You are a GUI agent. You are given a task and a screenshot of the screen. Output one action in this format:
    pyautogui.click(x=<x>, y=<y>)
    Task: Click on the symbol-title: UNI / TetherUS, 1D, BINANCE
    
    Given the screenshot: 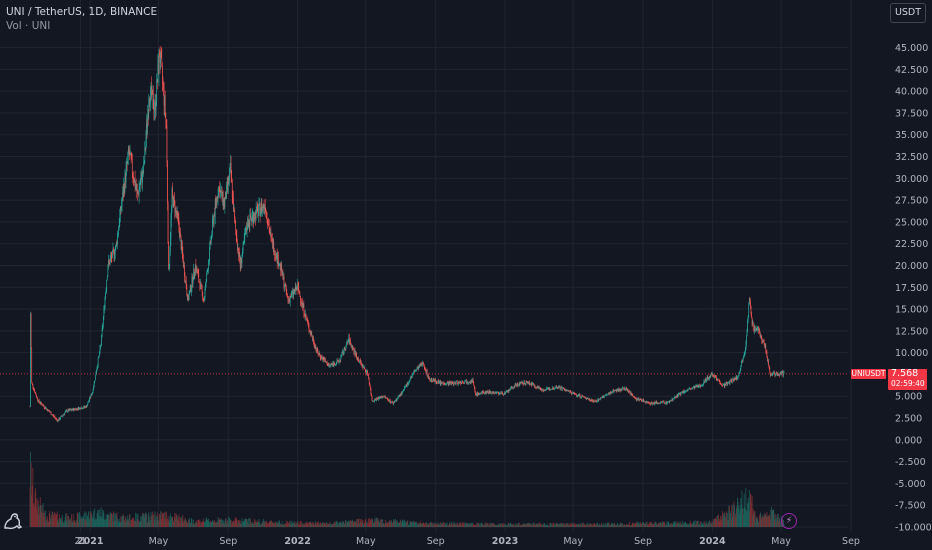 What is the action you would take?
    pyautogui.click(x=82, y=12)
    